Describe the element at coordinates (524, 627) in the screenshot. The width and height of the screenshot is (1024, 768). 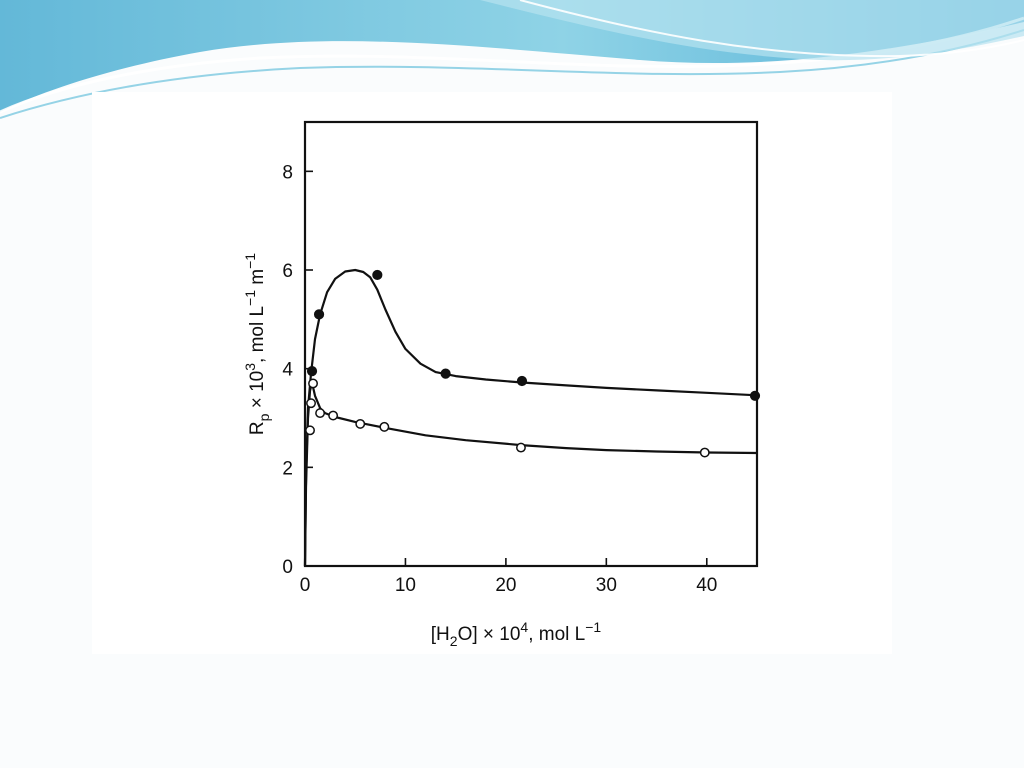
I see `x-label-sup: 4` at that location.